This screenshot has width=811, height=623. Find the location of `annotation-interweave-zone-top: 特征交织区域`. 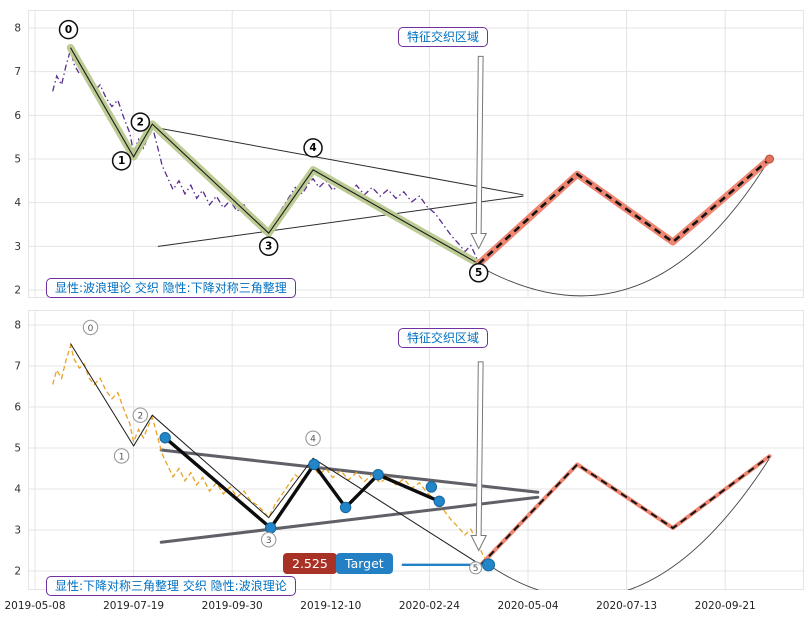

annotation-interweave-zone-top: 特征交织区域 is located at coordinates (443, 37).